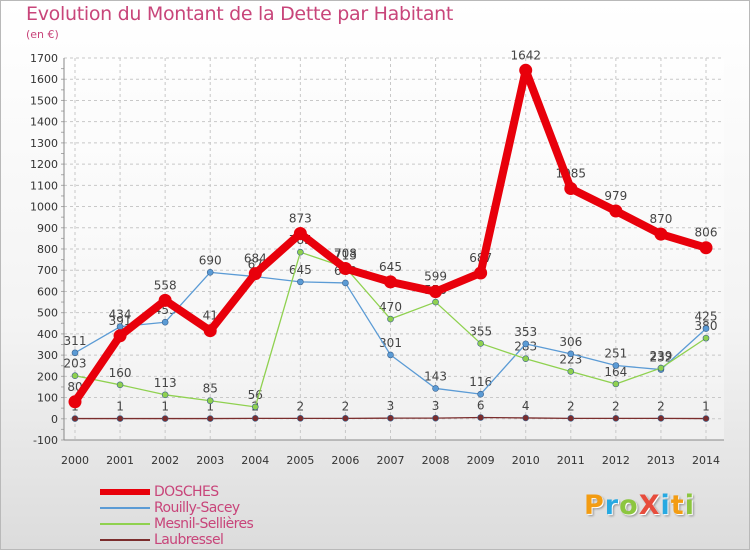 This screenshot has width=750, height=550. Describe the element at coordinates (197, 508) in the screenshot. I see `legend-label-rouilly-sacey: Rouilly-Sacey` at that location.